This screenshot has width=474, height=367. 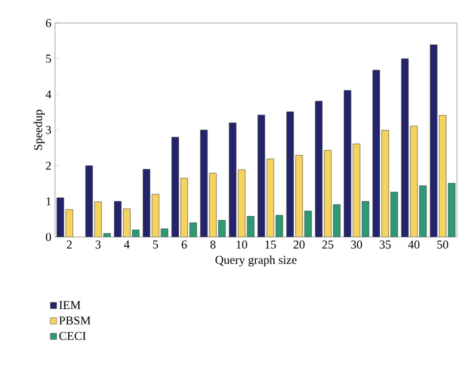 What do you see at coordinates (49, 130) in the screenshot?
I see `y-tick-label: 3` at bounding box center [49, 130].